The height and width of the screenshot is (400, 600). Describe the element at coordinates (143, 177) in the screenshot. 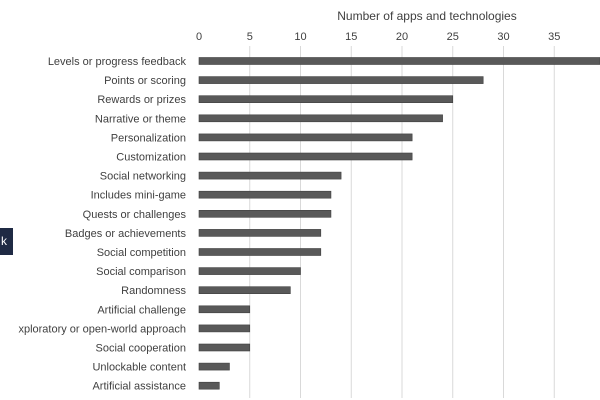

I see `category-label-7: Social networking` at that location.